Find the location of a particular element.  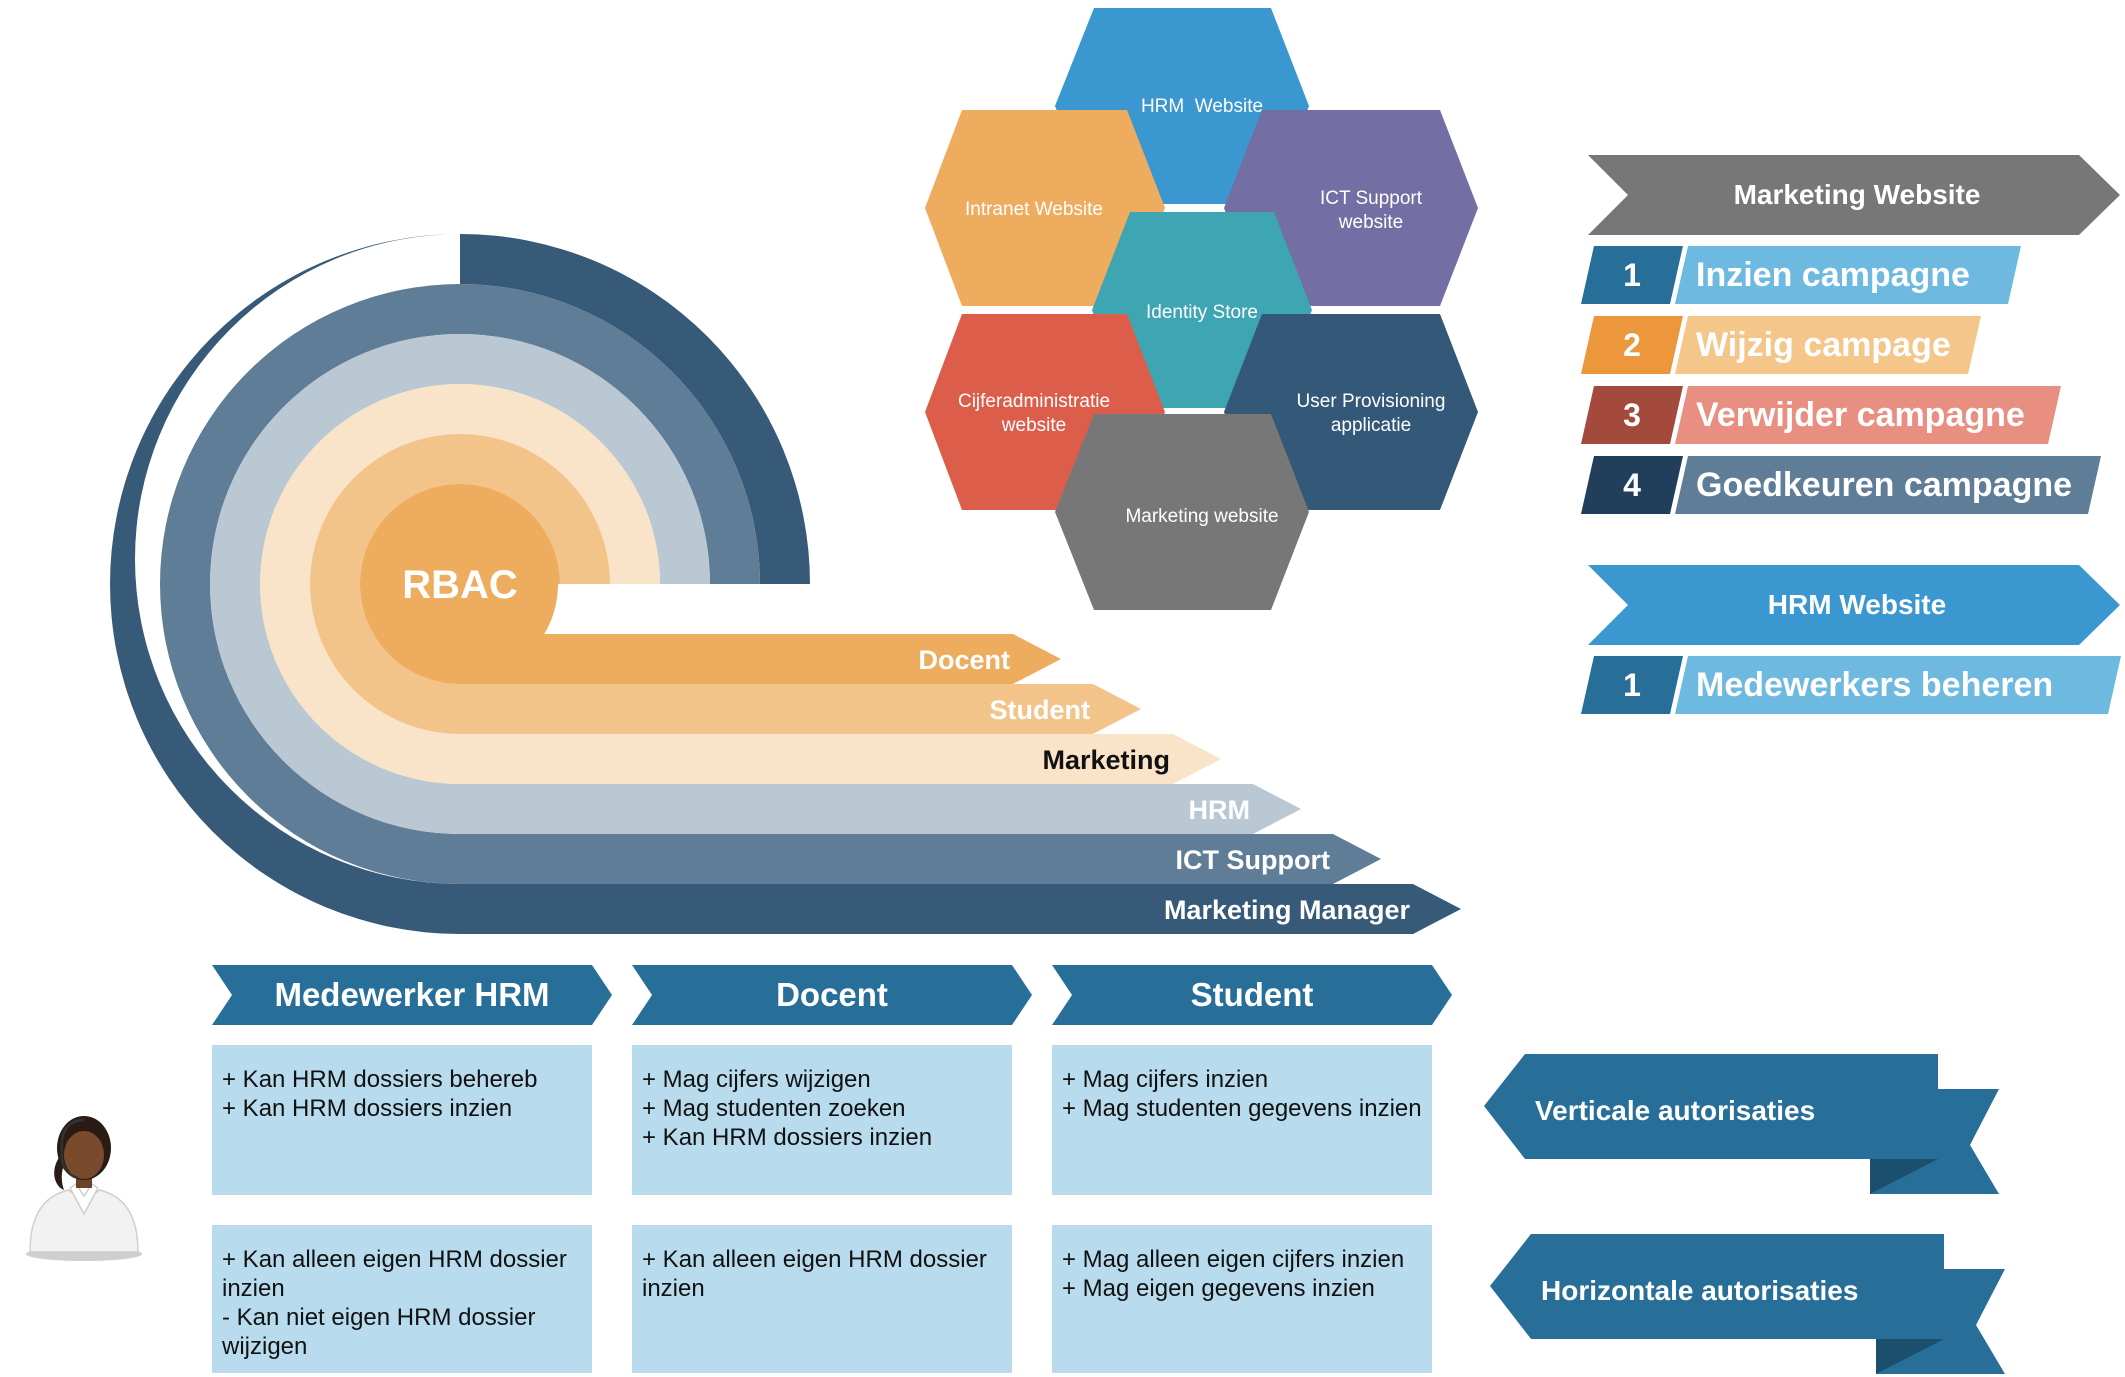

mw-item-3-bar is located at coordinates (1868, 415).